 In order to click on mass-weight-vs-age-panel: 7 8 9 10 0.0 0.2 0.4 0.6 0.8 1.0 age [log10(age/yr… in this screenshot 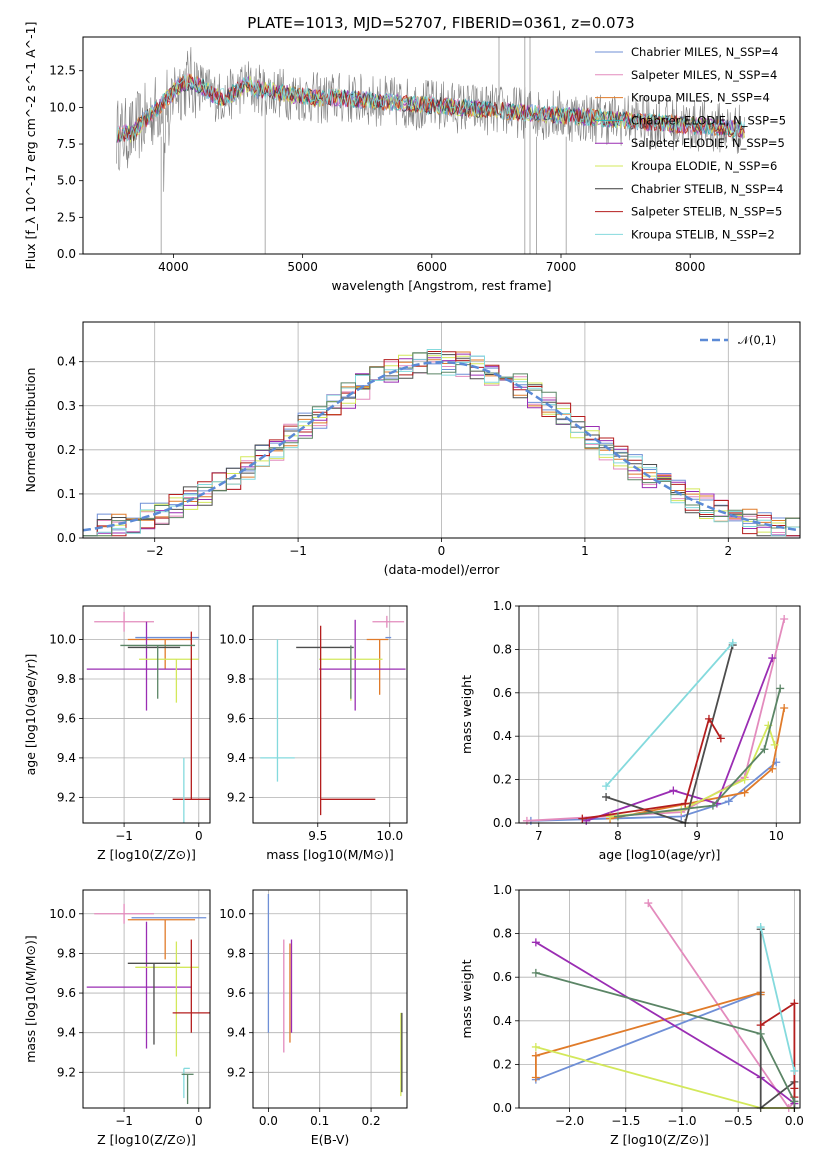, I will do `click(630, 730)`.